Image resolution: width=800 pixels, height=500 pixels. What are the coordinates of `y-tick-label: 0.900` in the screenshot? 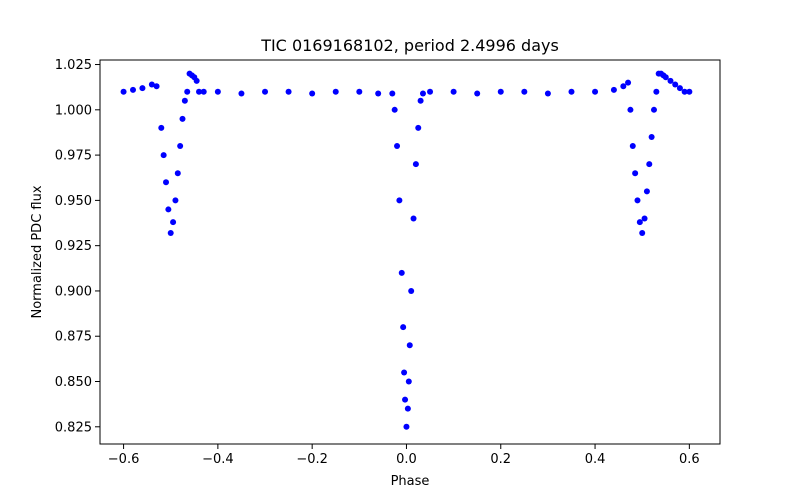 It's located at (73, 291).